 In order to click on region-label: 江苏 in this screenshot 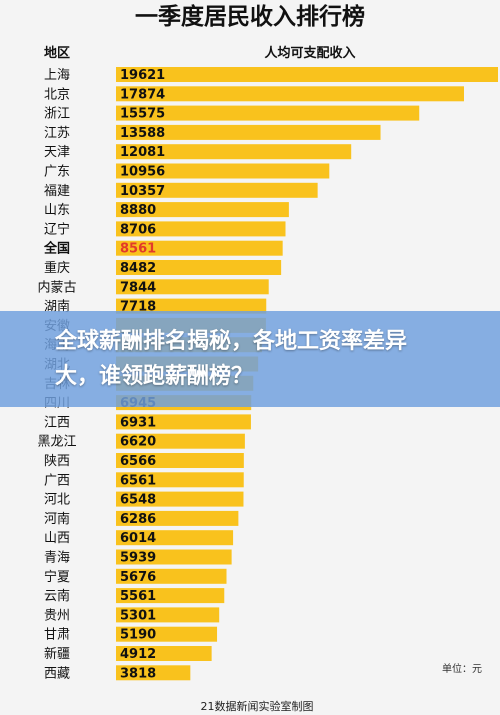, I will do `click(57, 133)`.